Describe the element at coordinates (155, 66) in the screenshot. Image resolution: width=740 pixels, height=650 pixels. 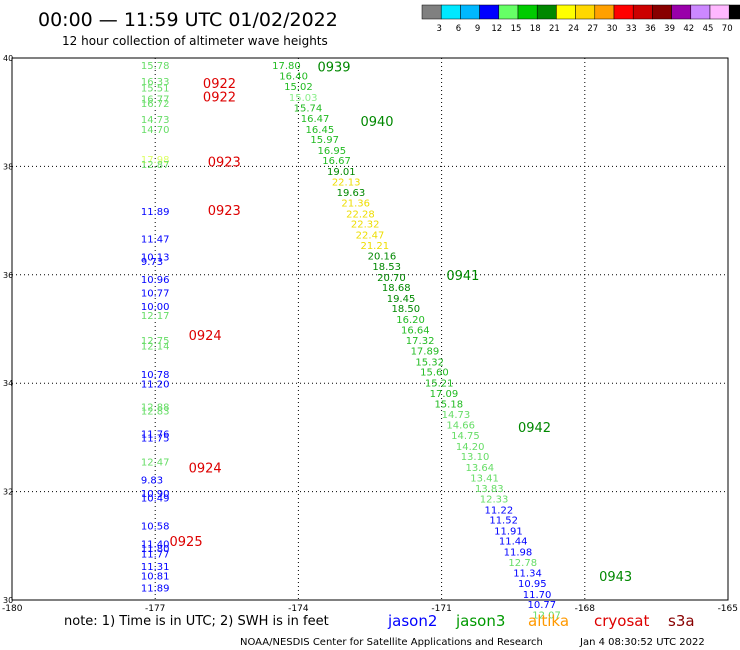
I see `swh-point: 15.78` at that location.